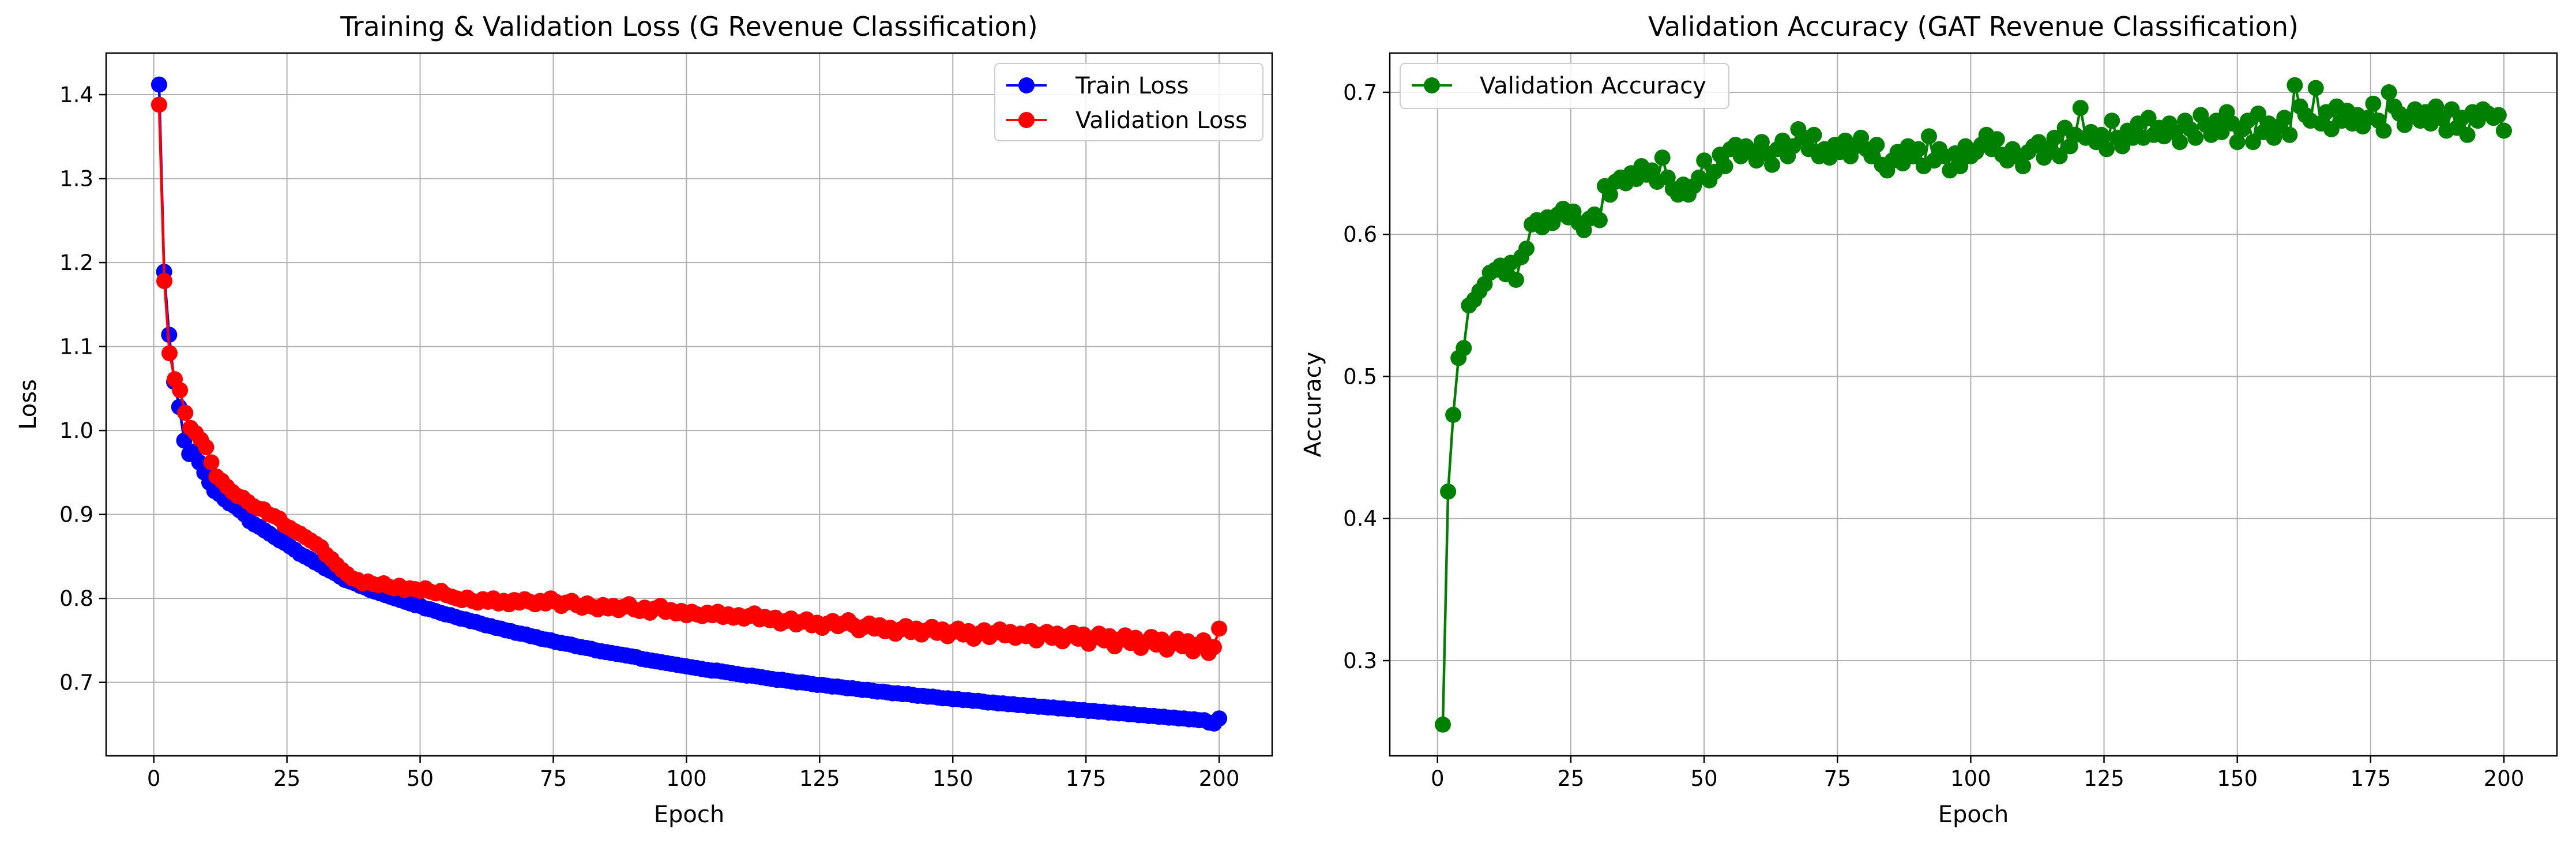 This screenshot has height=847, width=2576. Describe the element at coordinates (76, 347) in the screenshot. I see `y-tick-label: 1.1` at that location.